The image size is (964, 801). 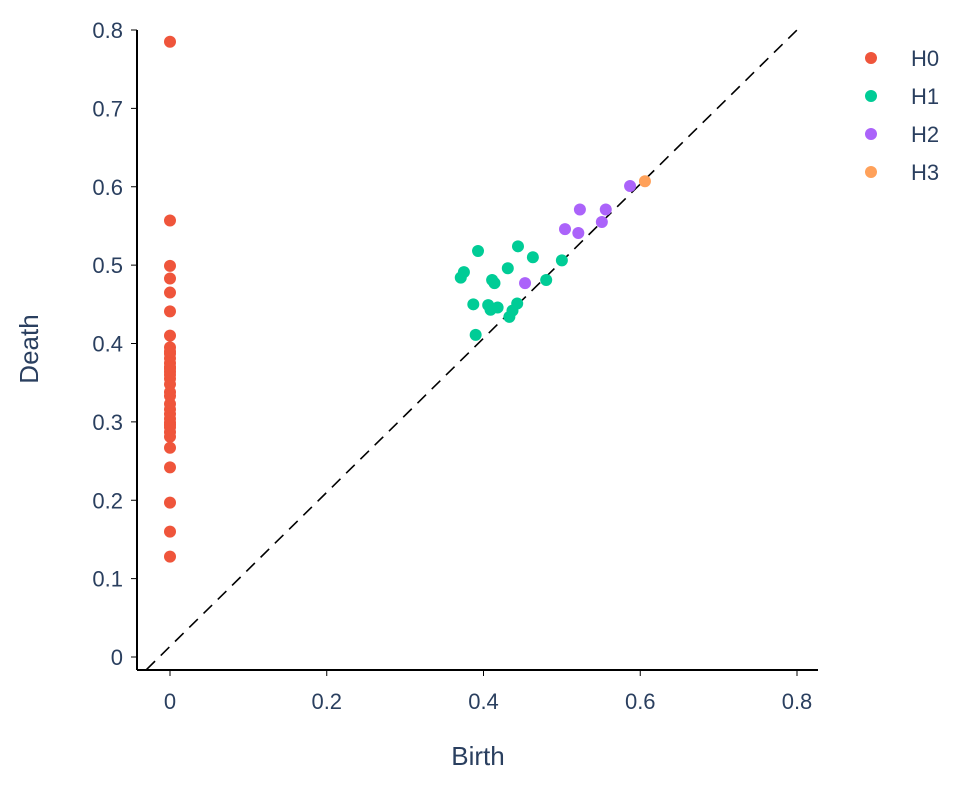 What do you see at coordinates (477, 756) in the screenshot?
I see `x-axis-title: Birth` at bounding box center [477, 756].